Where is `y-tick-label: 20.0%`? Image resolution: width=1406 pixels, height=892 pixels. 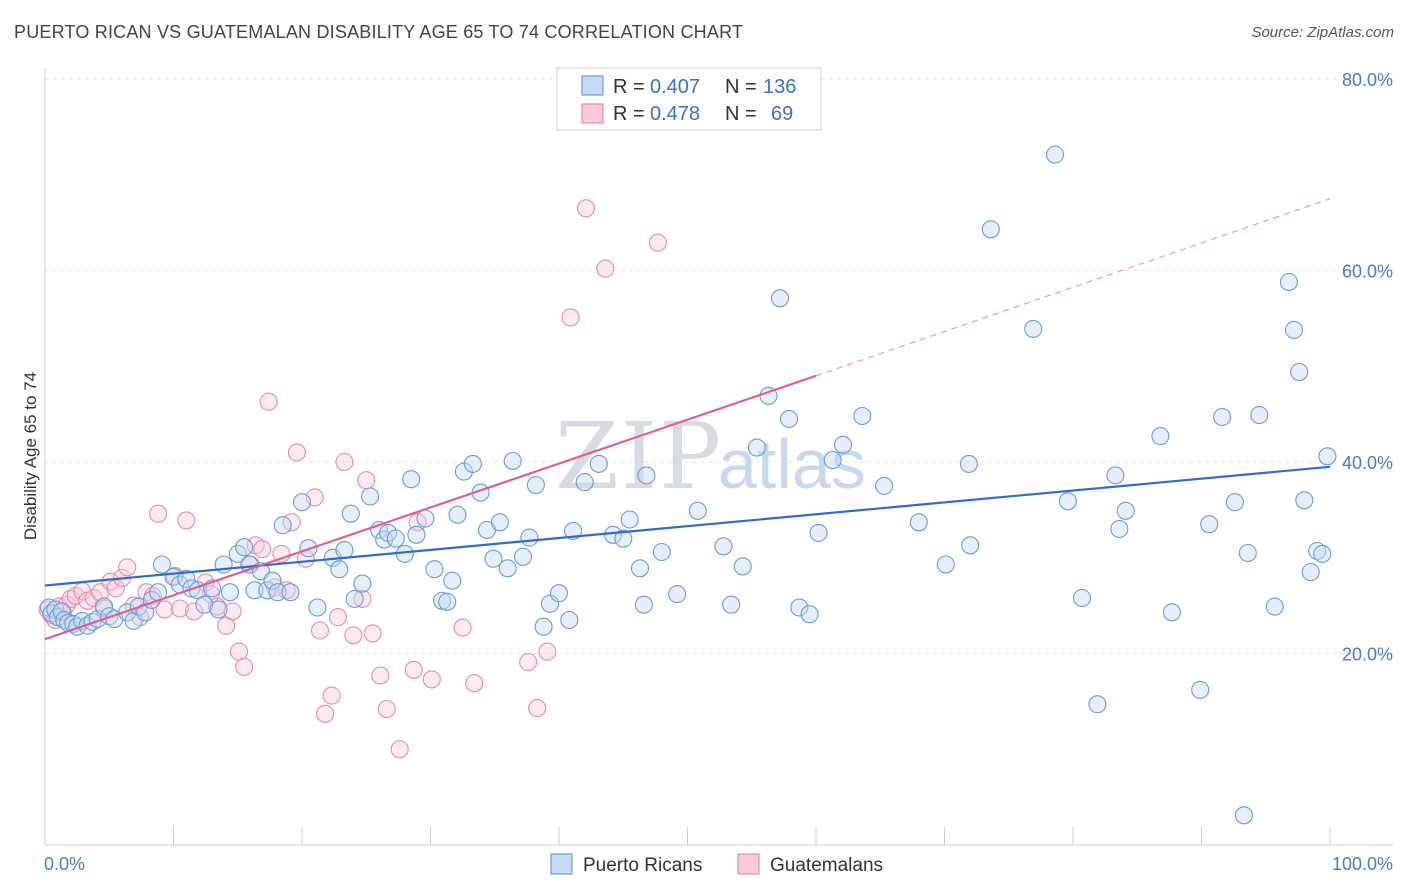 y-tick-label: 20.0% is located at coordinates (1367, 655).